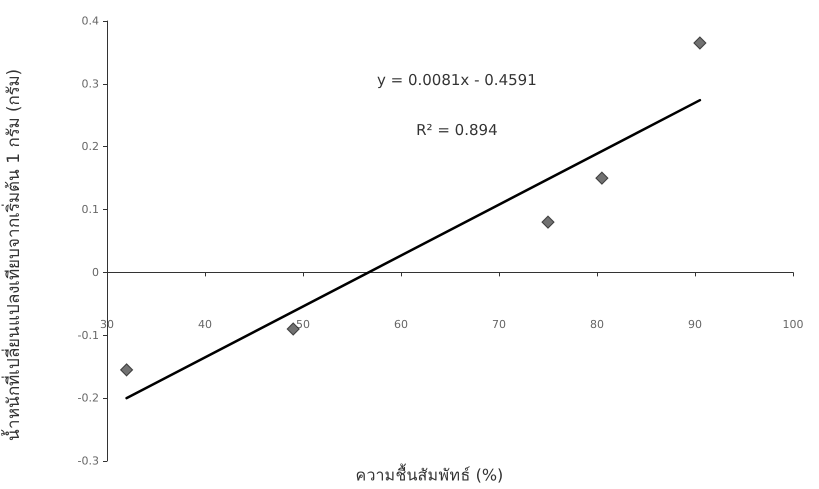 The height and width of the screenshot is (489, 819). I want to click on y-tick-label: 0.3, so click(90, 83).